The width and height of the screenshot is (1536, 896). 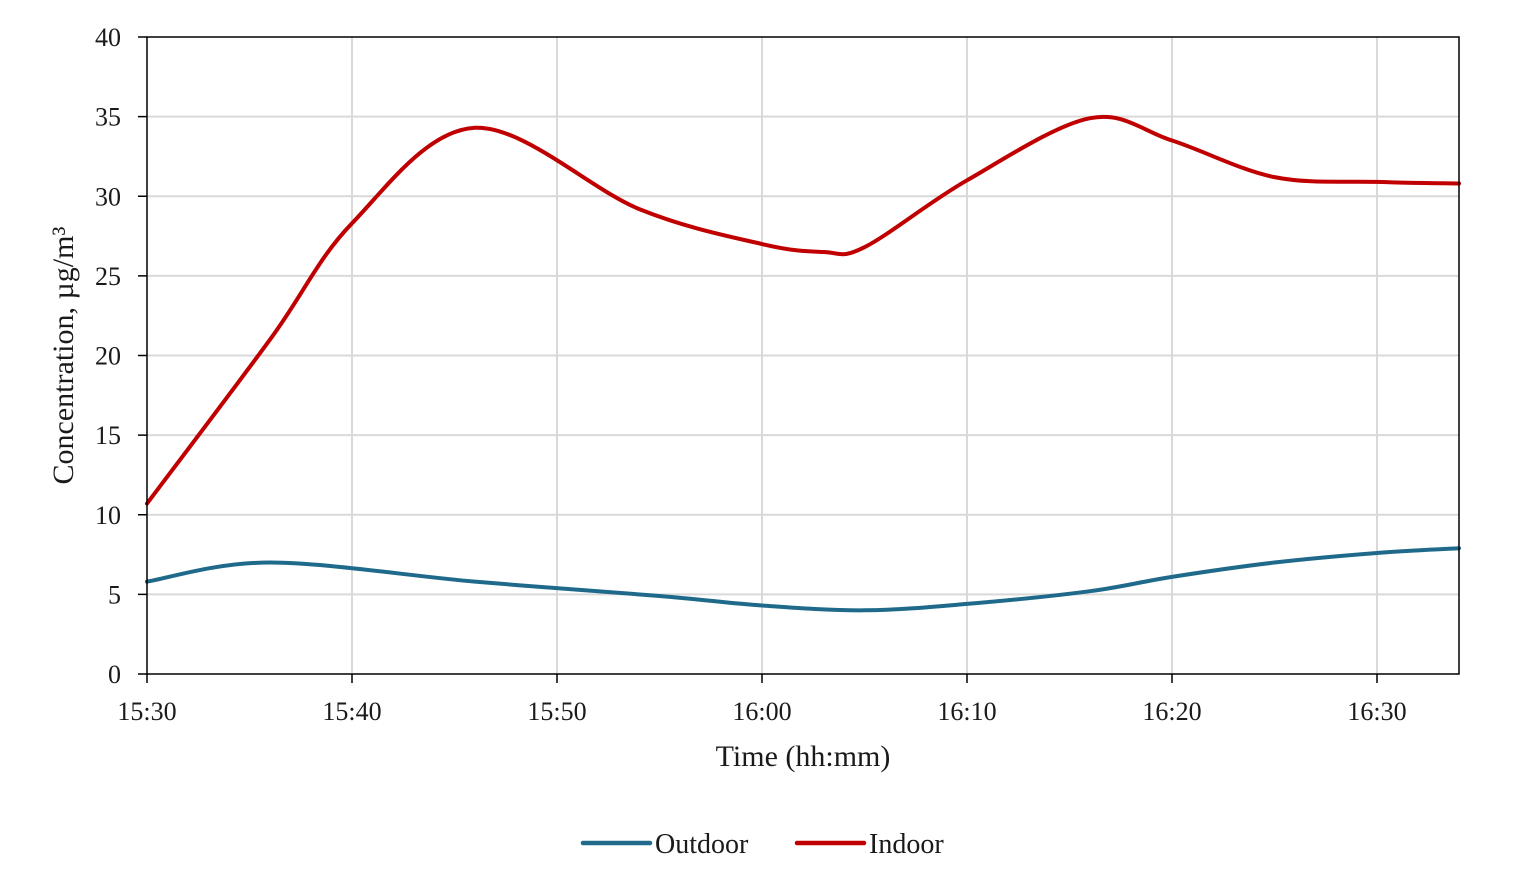 What do you see at coordinates (146, 711) in the screenshot?
I see `x-tick-label: 15:30` at bounding box center [146, 711].